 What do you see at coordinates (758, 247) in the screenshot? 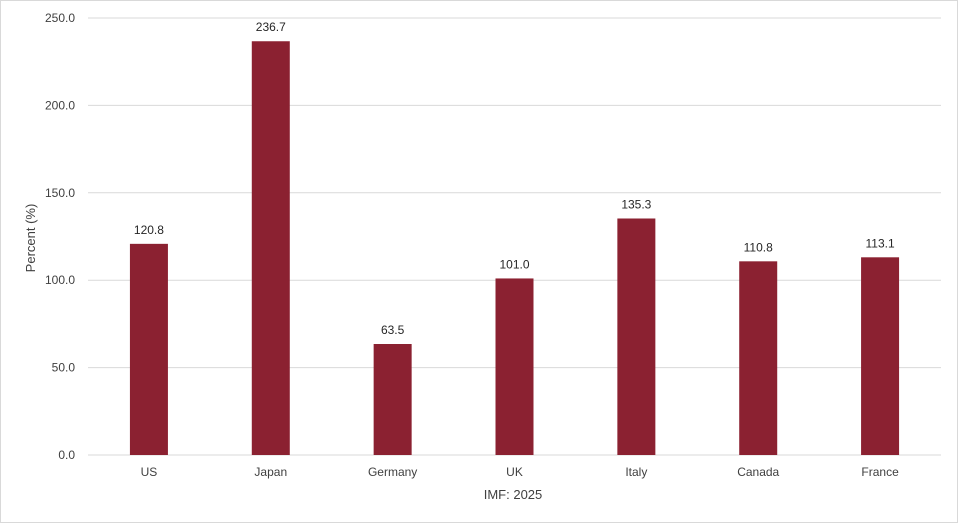
I see `data-label: 110.8` at bounding box center [758, 247].